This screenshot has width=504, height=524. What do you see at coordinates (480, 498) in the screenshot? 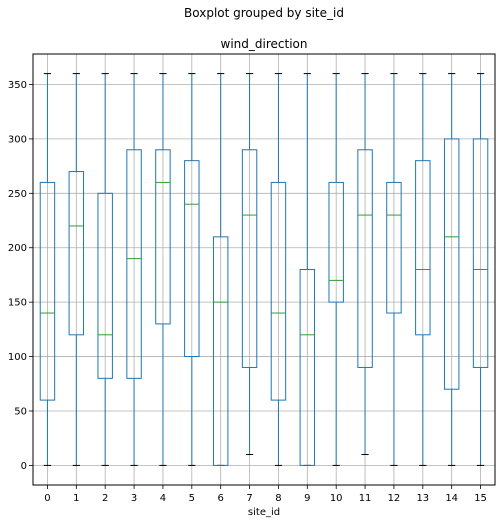
I see `x-tick-label: 15` at bounding box center [480, 498].